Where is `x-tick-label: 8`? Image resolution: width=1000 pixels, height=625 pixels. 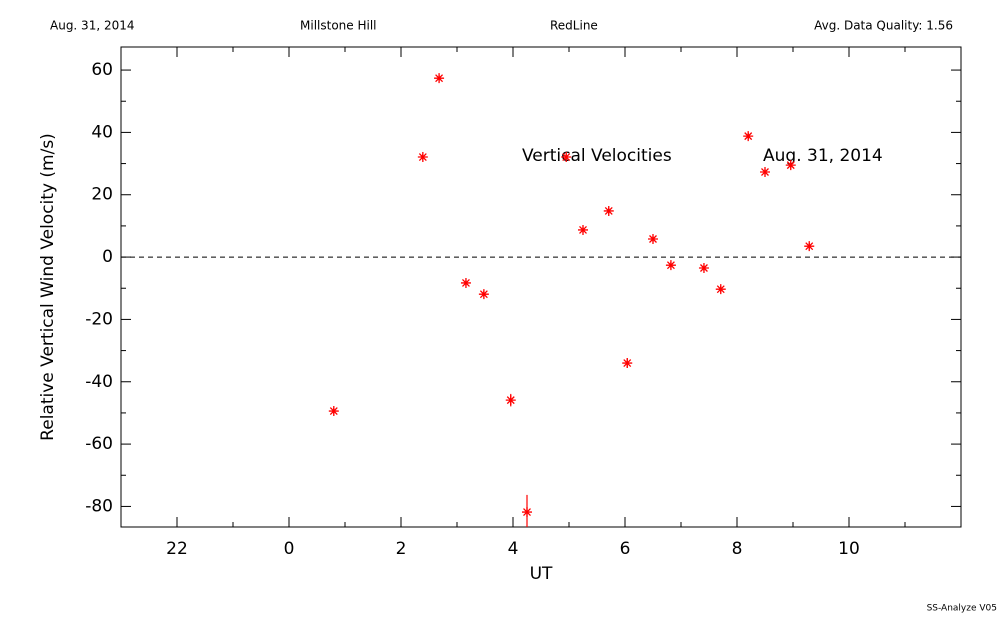 x-tick-label: 8 is located at coordinates (737, 549).